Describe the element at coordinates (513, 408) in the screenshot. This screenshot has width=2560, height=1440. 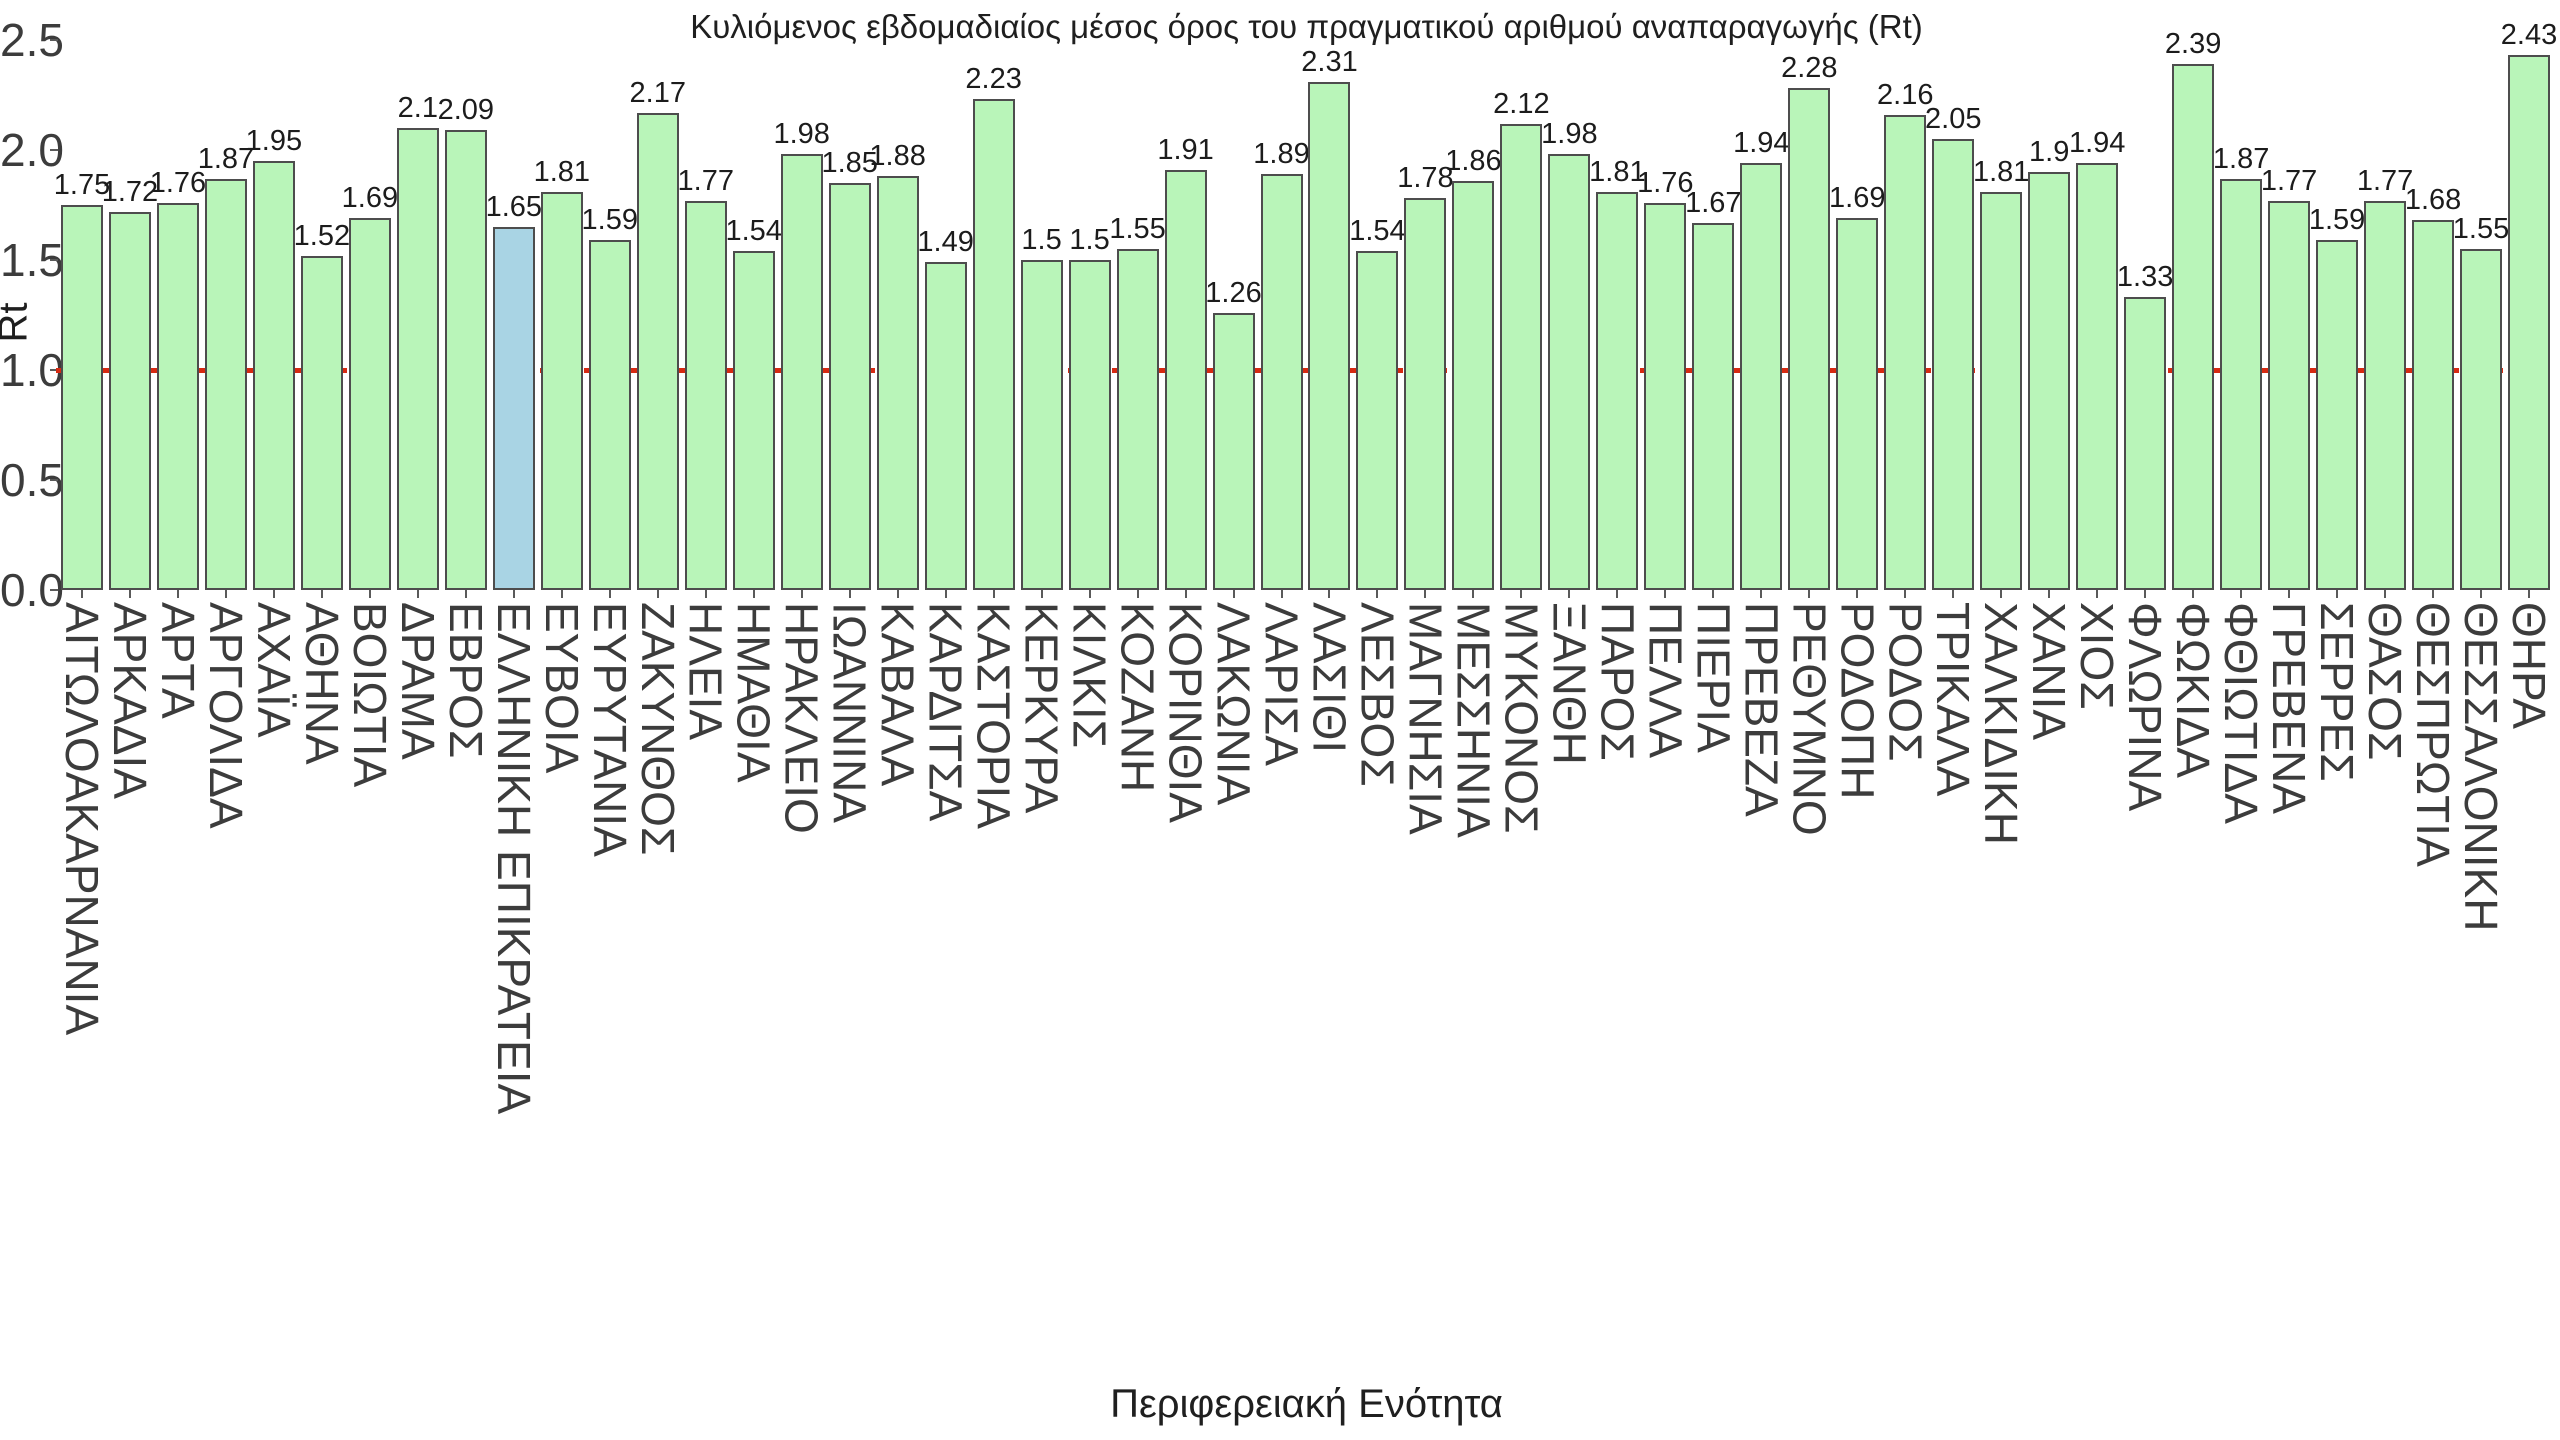
I see `bar-highlight-ΕΛΛΗΝΙΚΗ ΕΠΙΚΡΑΤΕΙΑ` at that location.